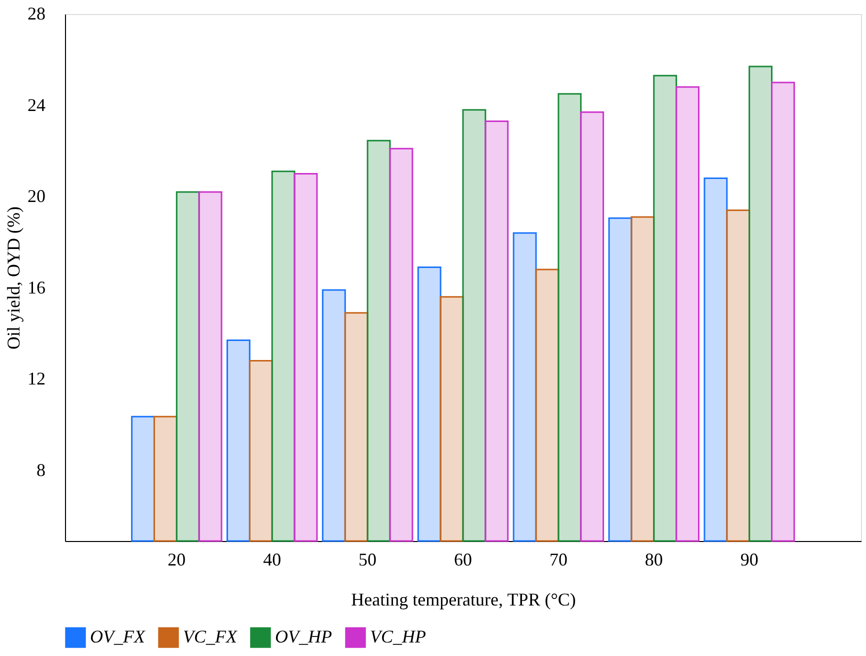 This screenshot has height=656, width=866. I want to click on x-tick-label: 80, so click(653, 560).